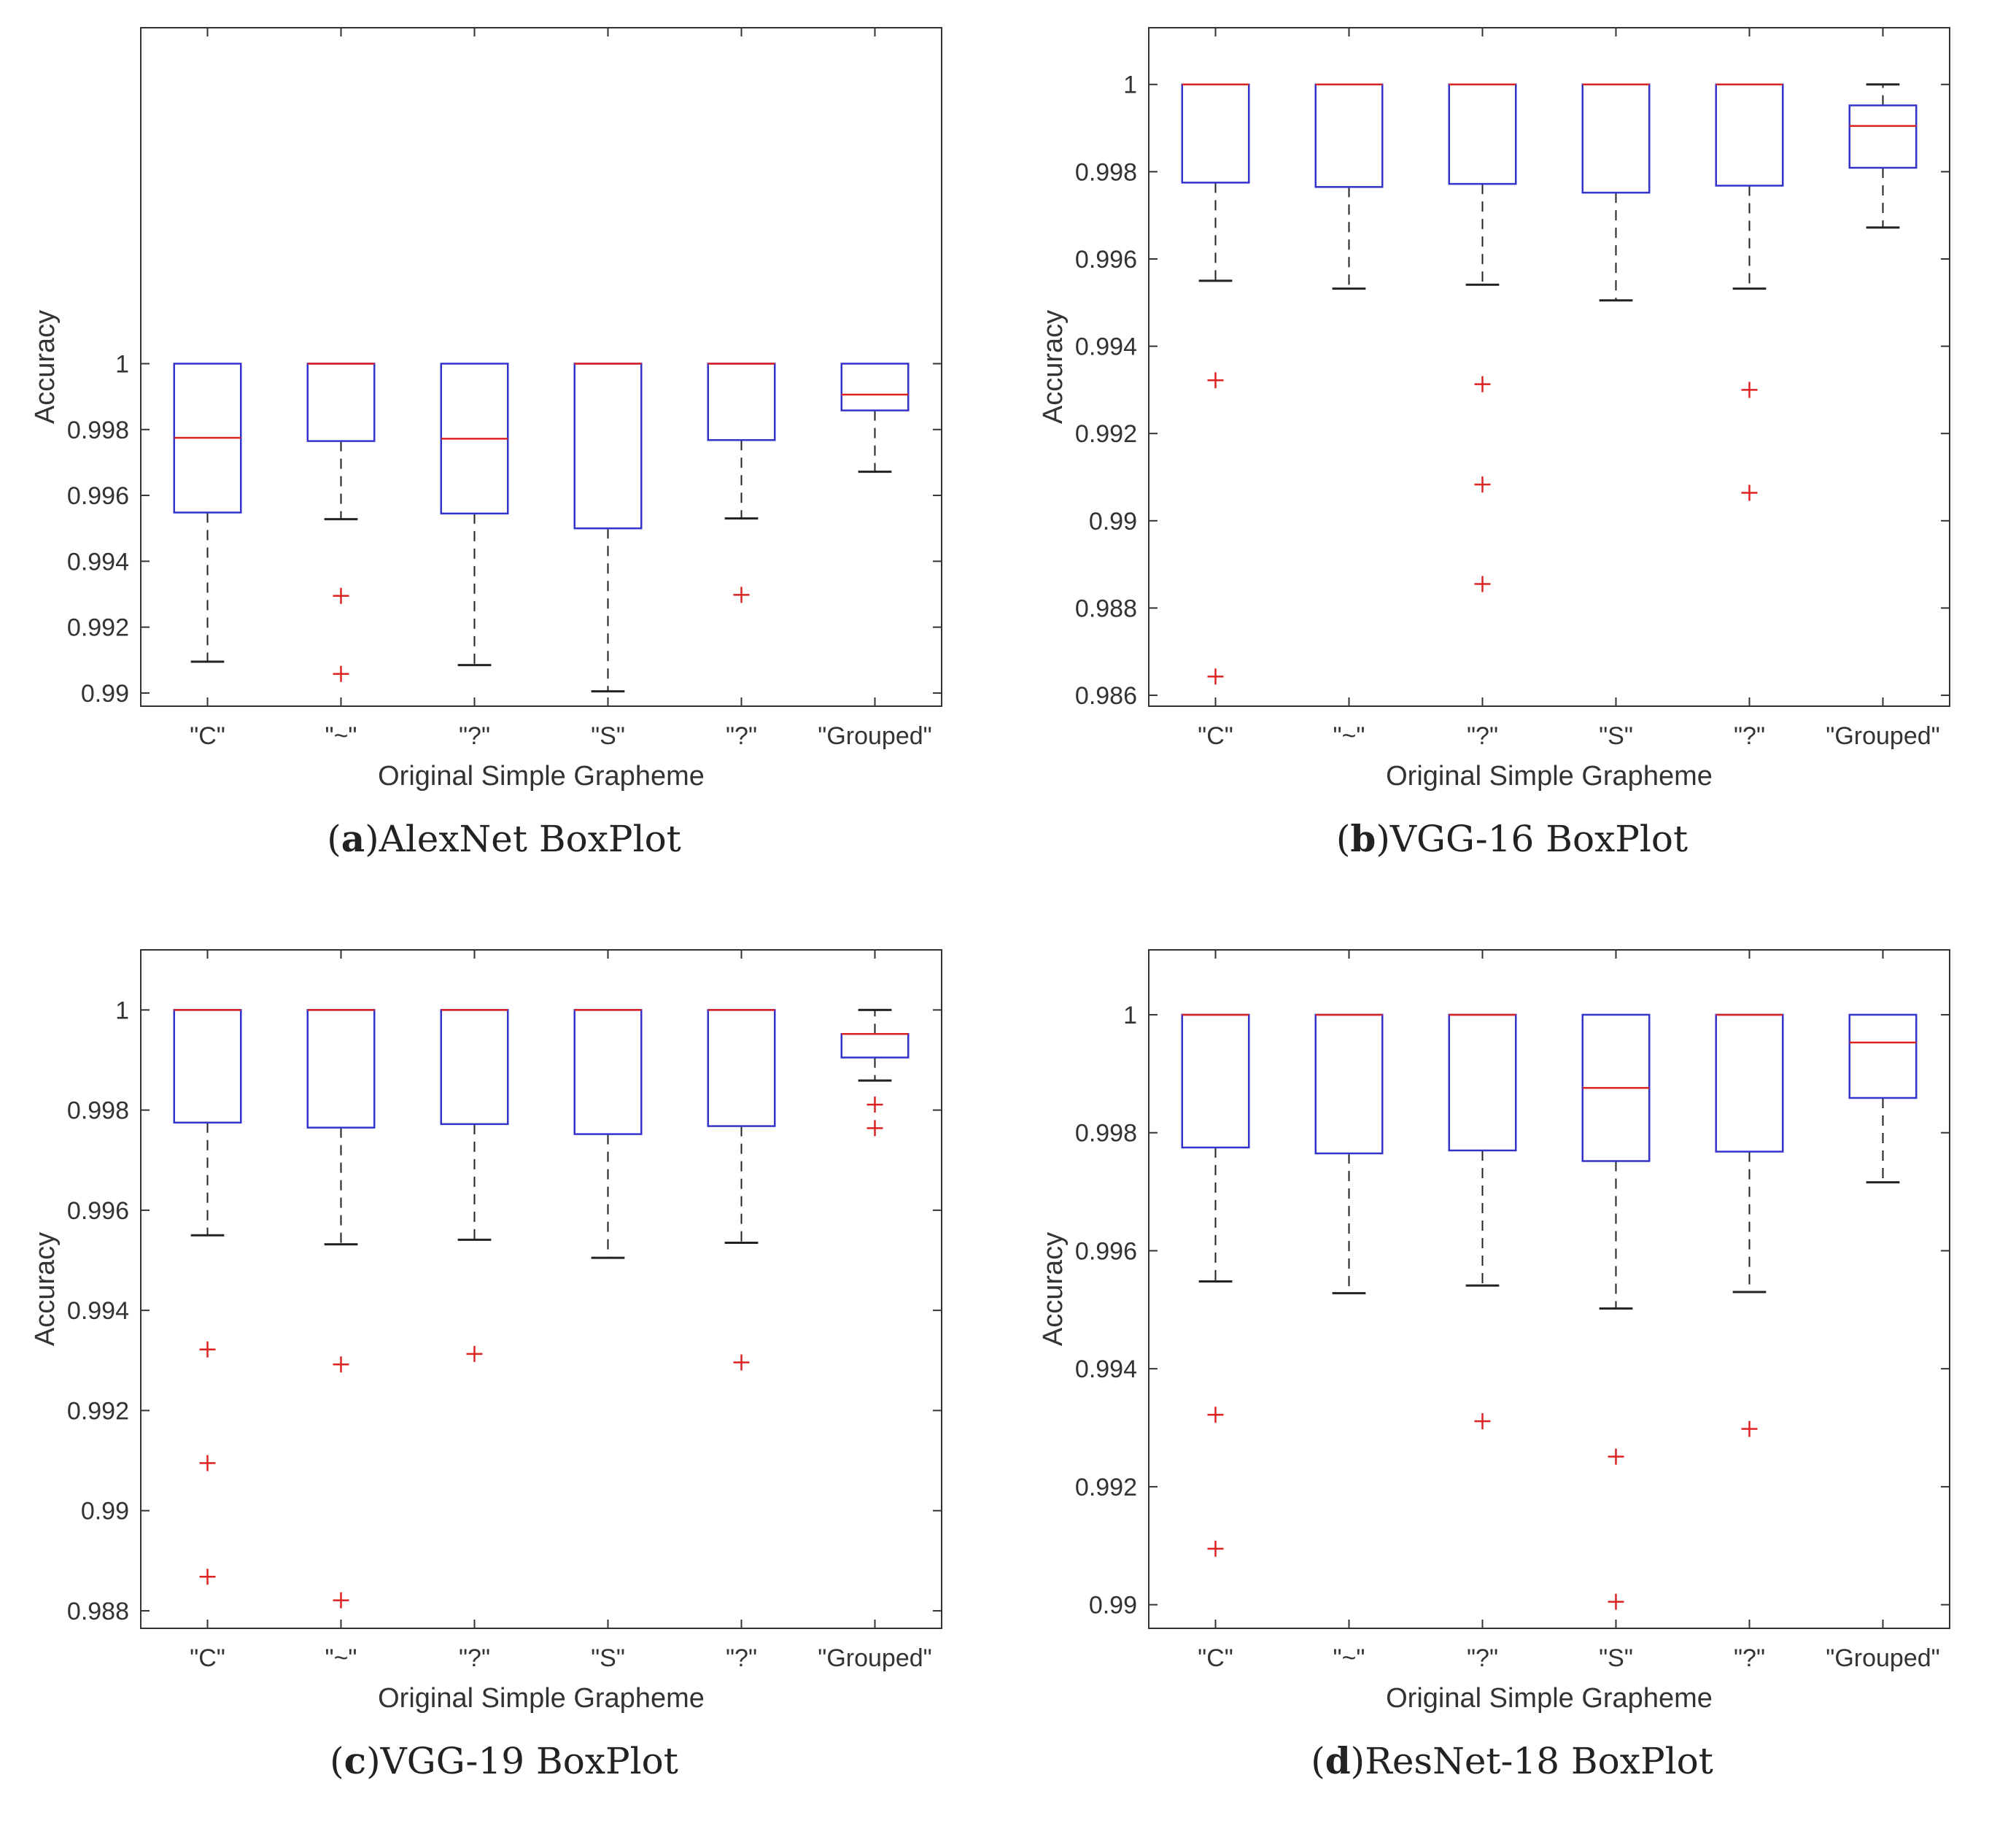 This screenshot has height=1845, width=2016. I want to click on figure-caption: (b)VGG-16 BoxPlot, so click(1512, 839).